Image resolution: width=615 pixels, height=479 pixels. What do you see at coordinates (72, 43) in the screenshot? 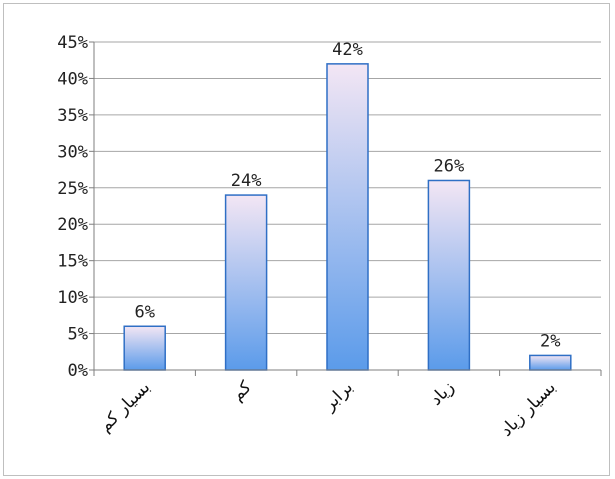
I see `y-tick-label: 45%` at bounding box center [72, 43].